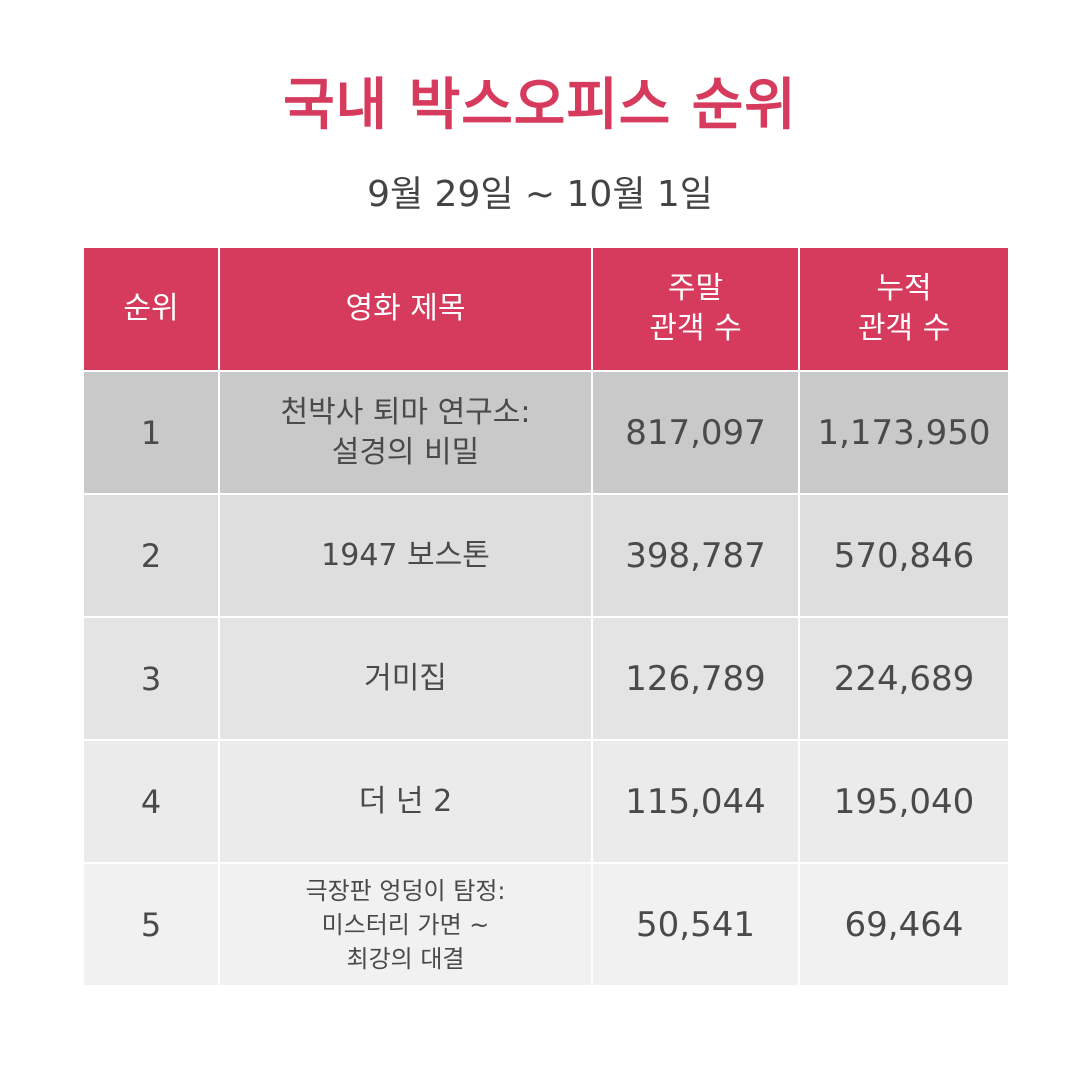  I want to click on table-row: 3 거미집 126,789 224,689, so click(546, 679).